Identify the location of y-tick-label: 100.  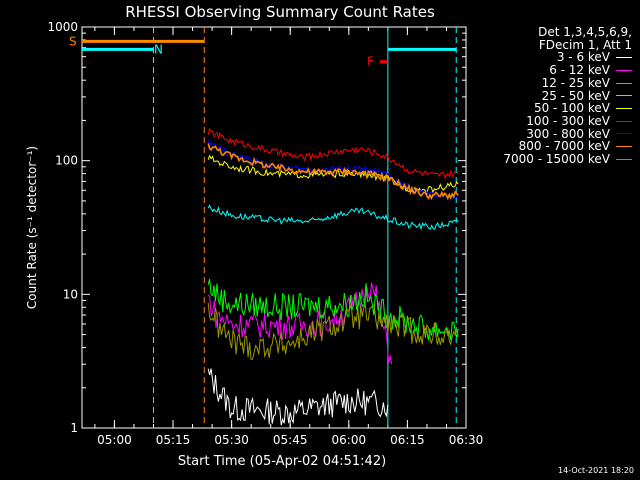
(66, 161).